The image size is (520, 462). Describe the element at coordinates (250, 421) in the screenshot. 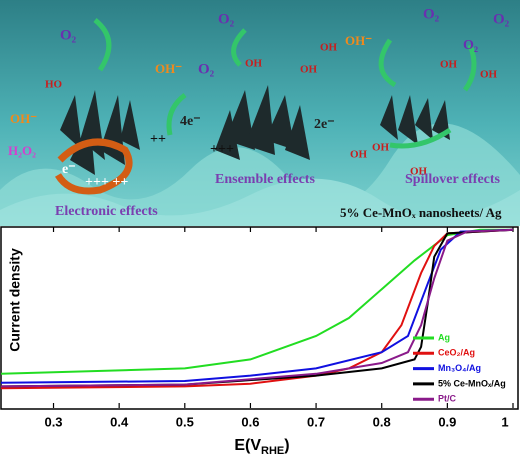

I see `x-tick-label: 0.6` at that location.